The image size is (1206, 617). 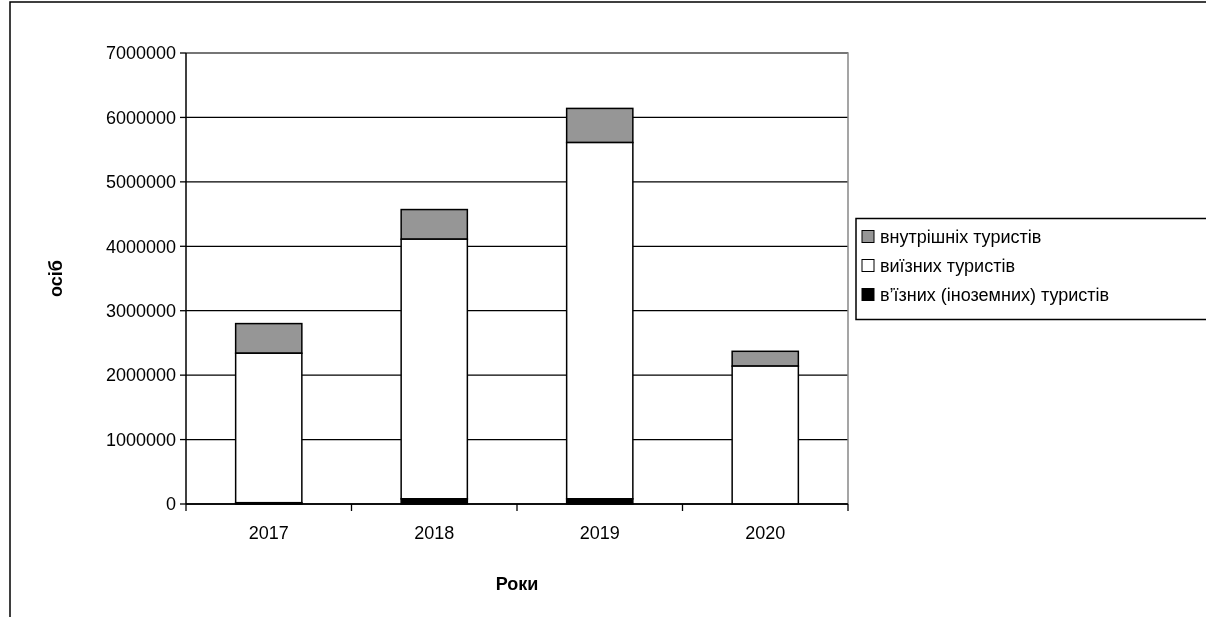 I want to click on y-axis-title: осіб, so click(x=56, y=278).